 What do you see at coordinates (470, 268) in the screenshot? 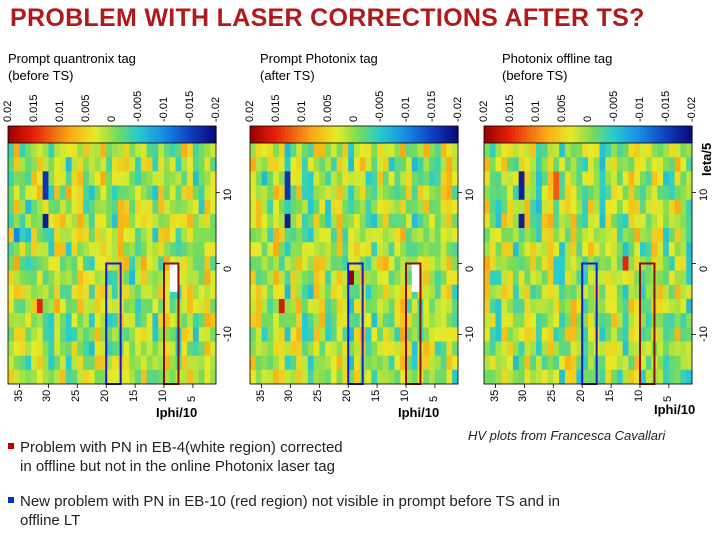
I see `y-tick-label: 0` at bounding box center [470, 268].